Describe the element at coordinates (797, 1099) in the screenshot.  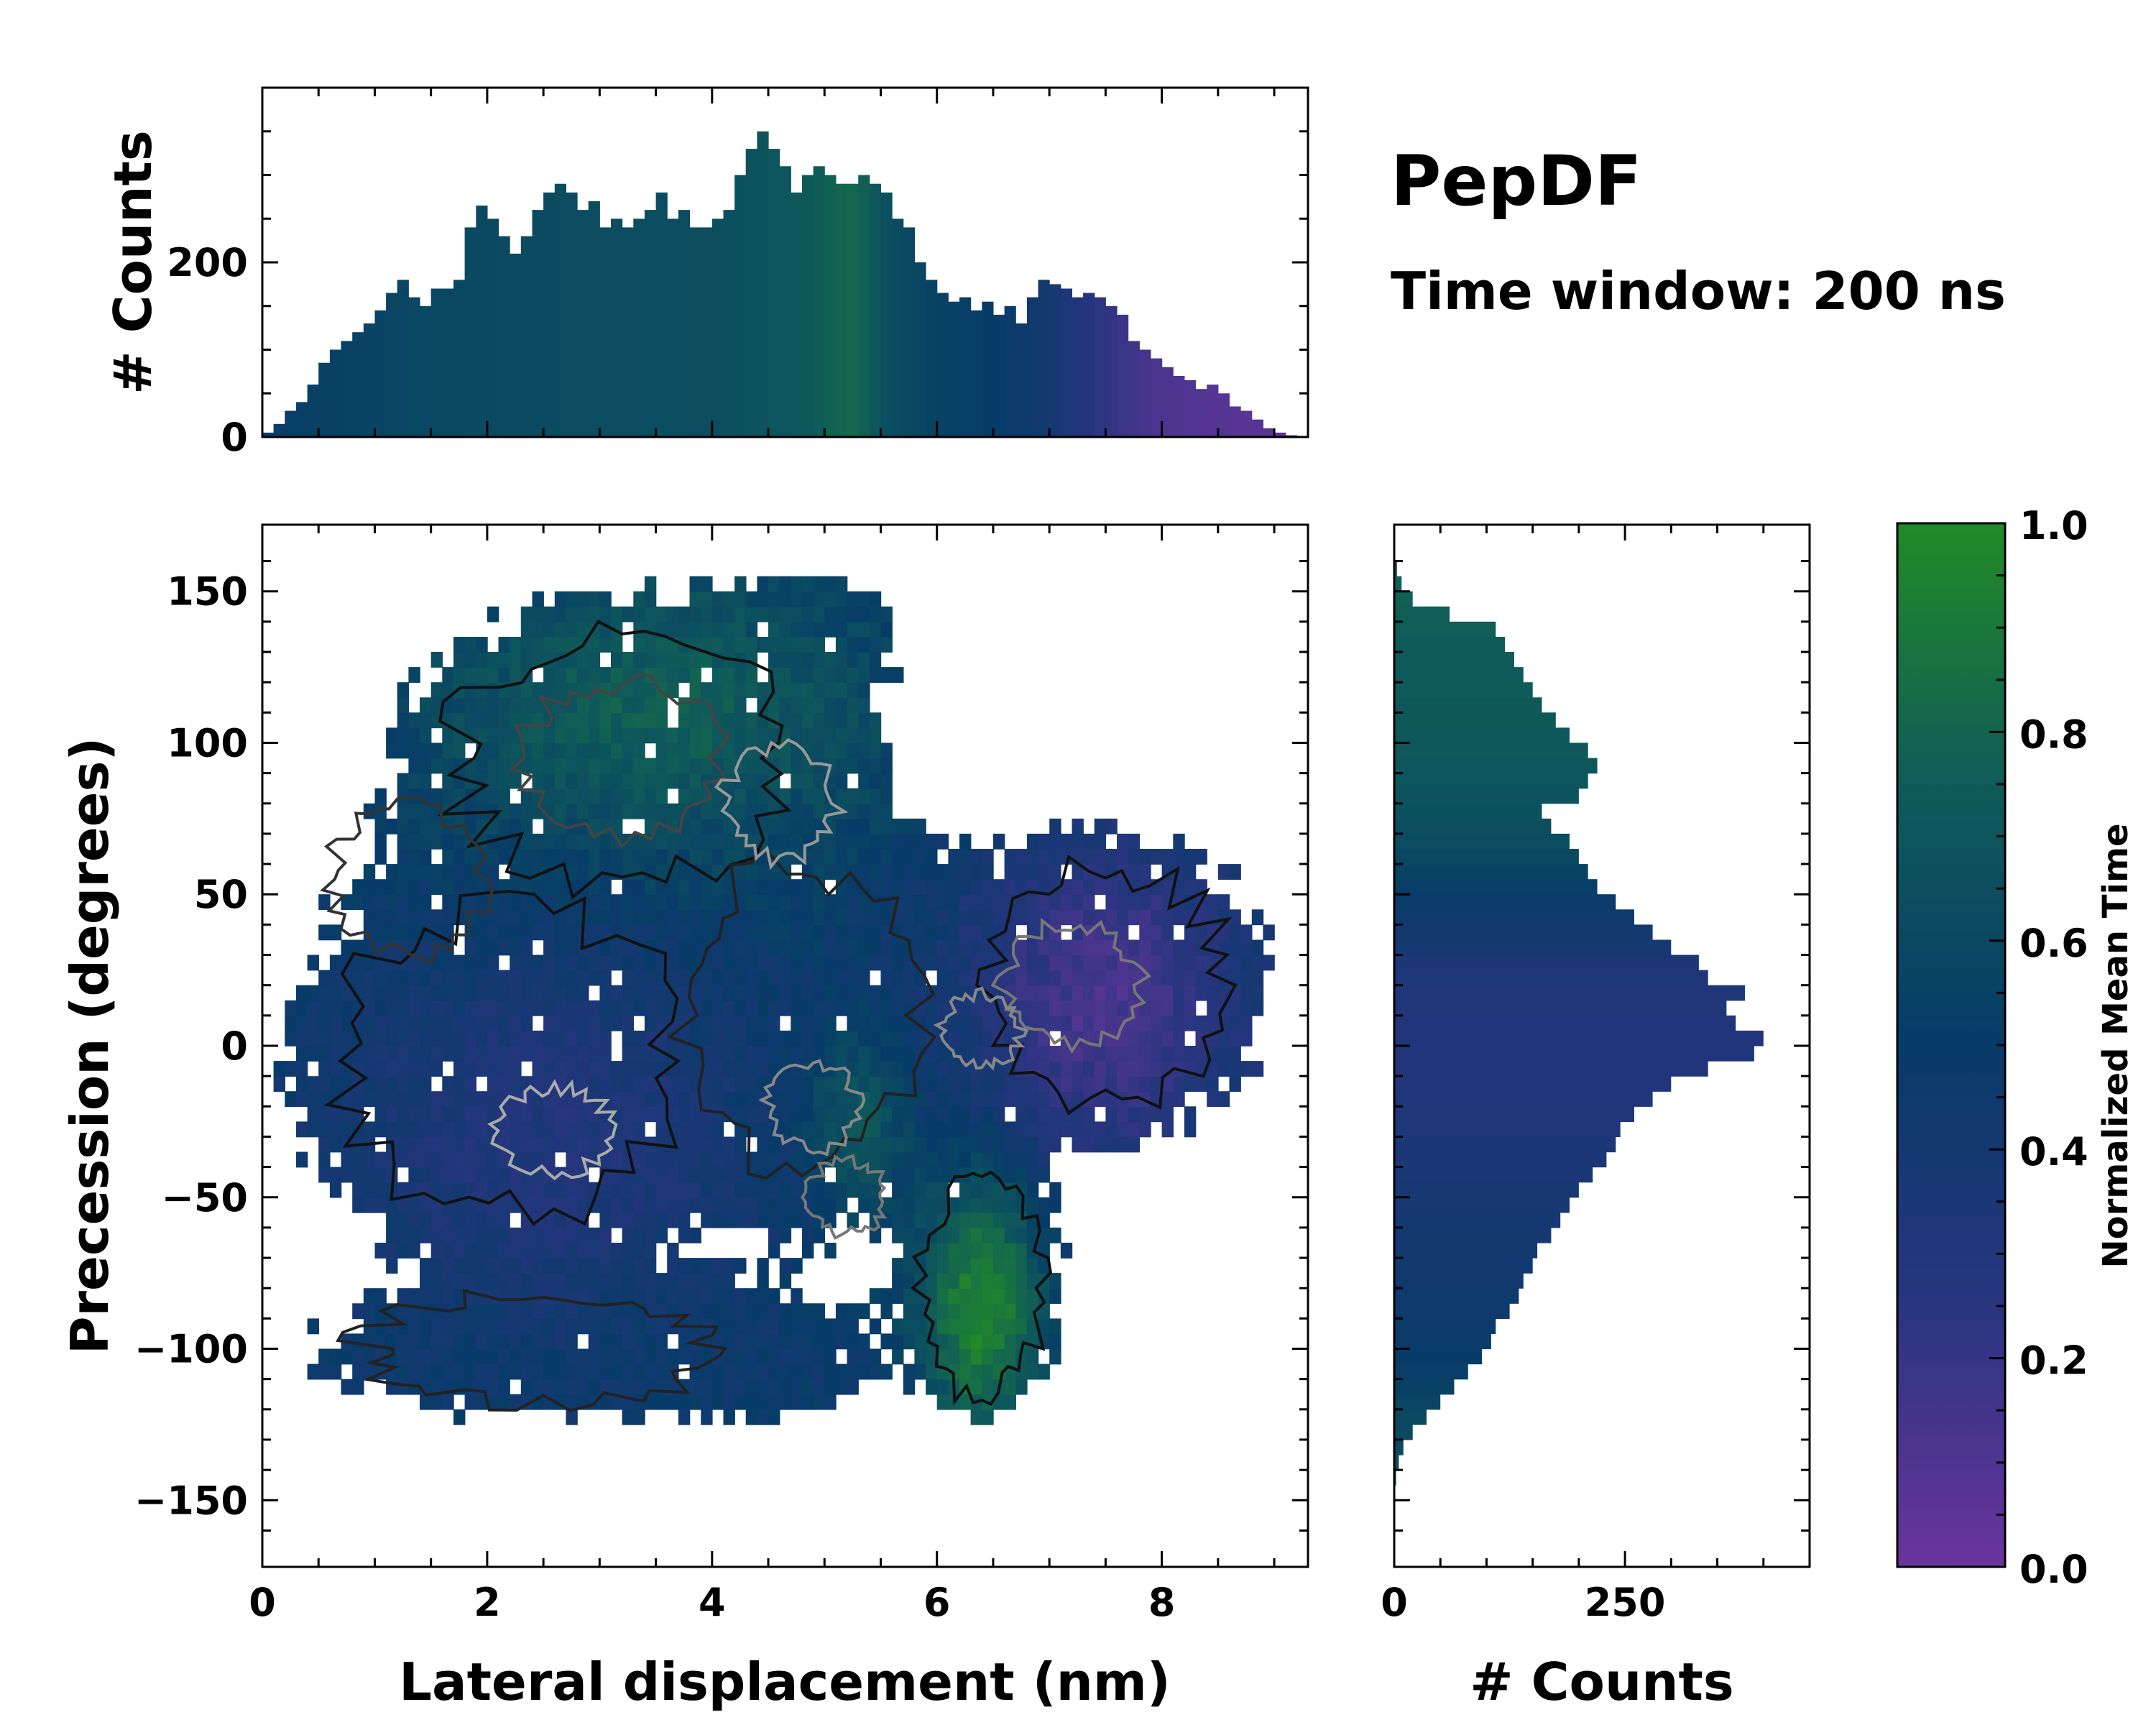
I see `heatmap-cell-1988` at that location.